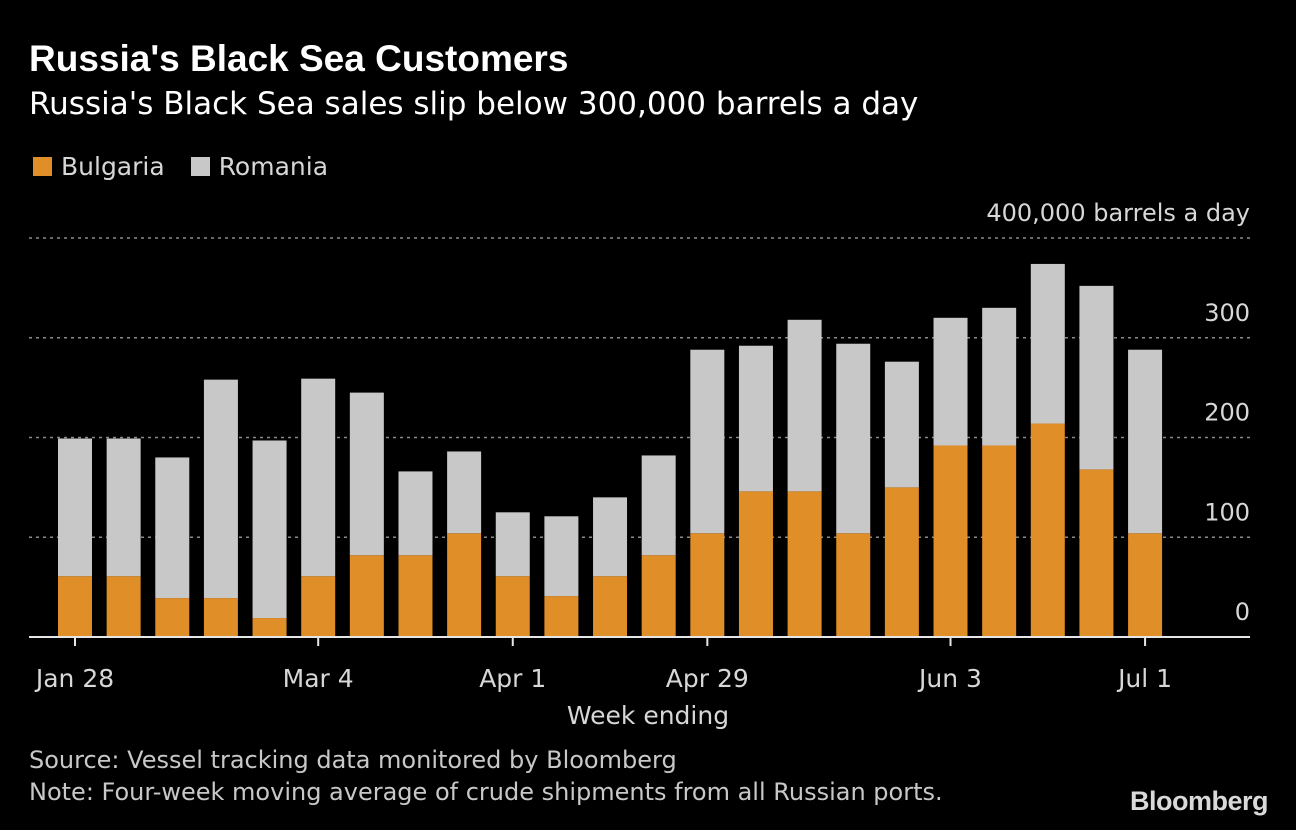 The width and height of the screenshot is (1296, 830). I want to click on legend-swatch-bulgaria, so click(42, 166).